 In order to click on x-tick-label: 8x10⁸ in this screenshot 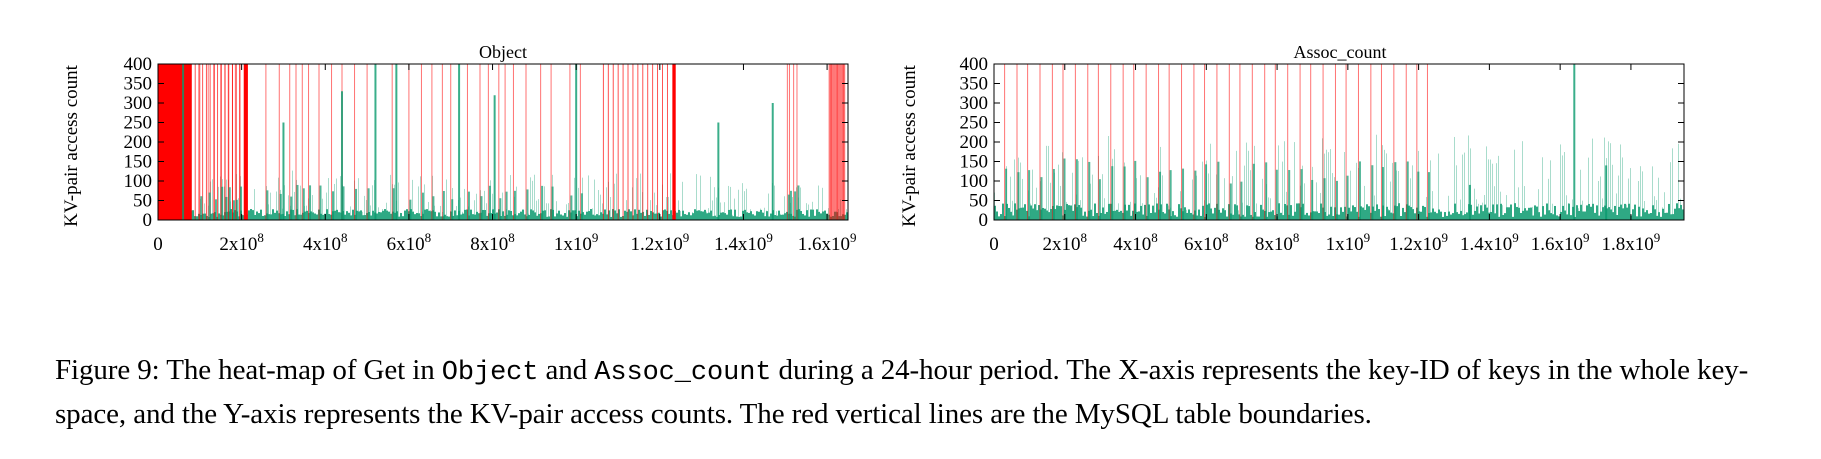, I will do `click(1277, 242)`.